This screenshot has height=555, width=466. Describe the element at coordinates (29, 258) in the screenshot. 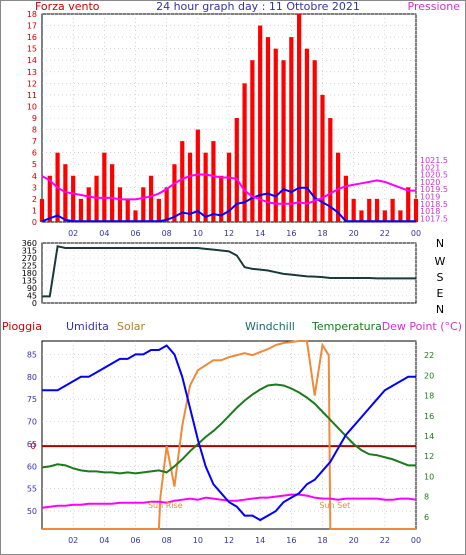

I see `y-tick-label: 270` at that location.